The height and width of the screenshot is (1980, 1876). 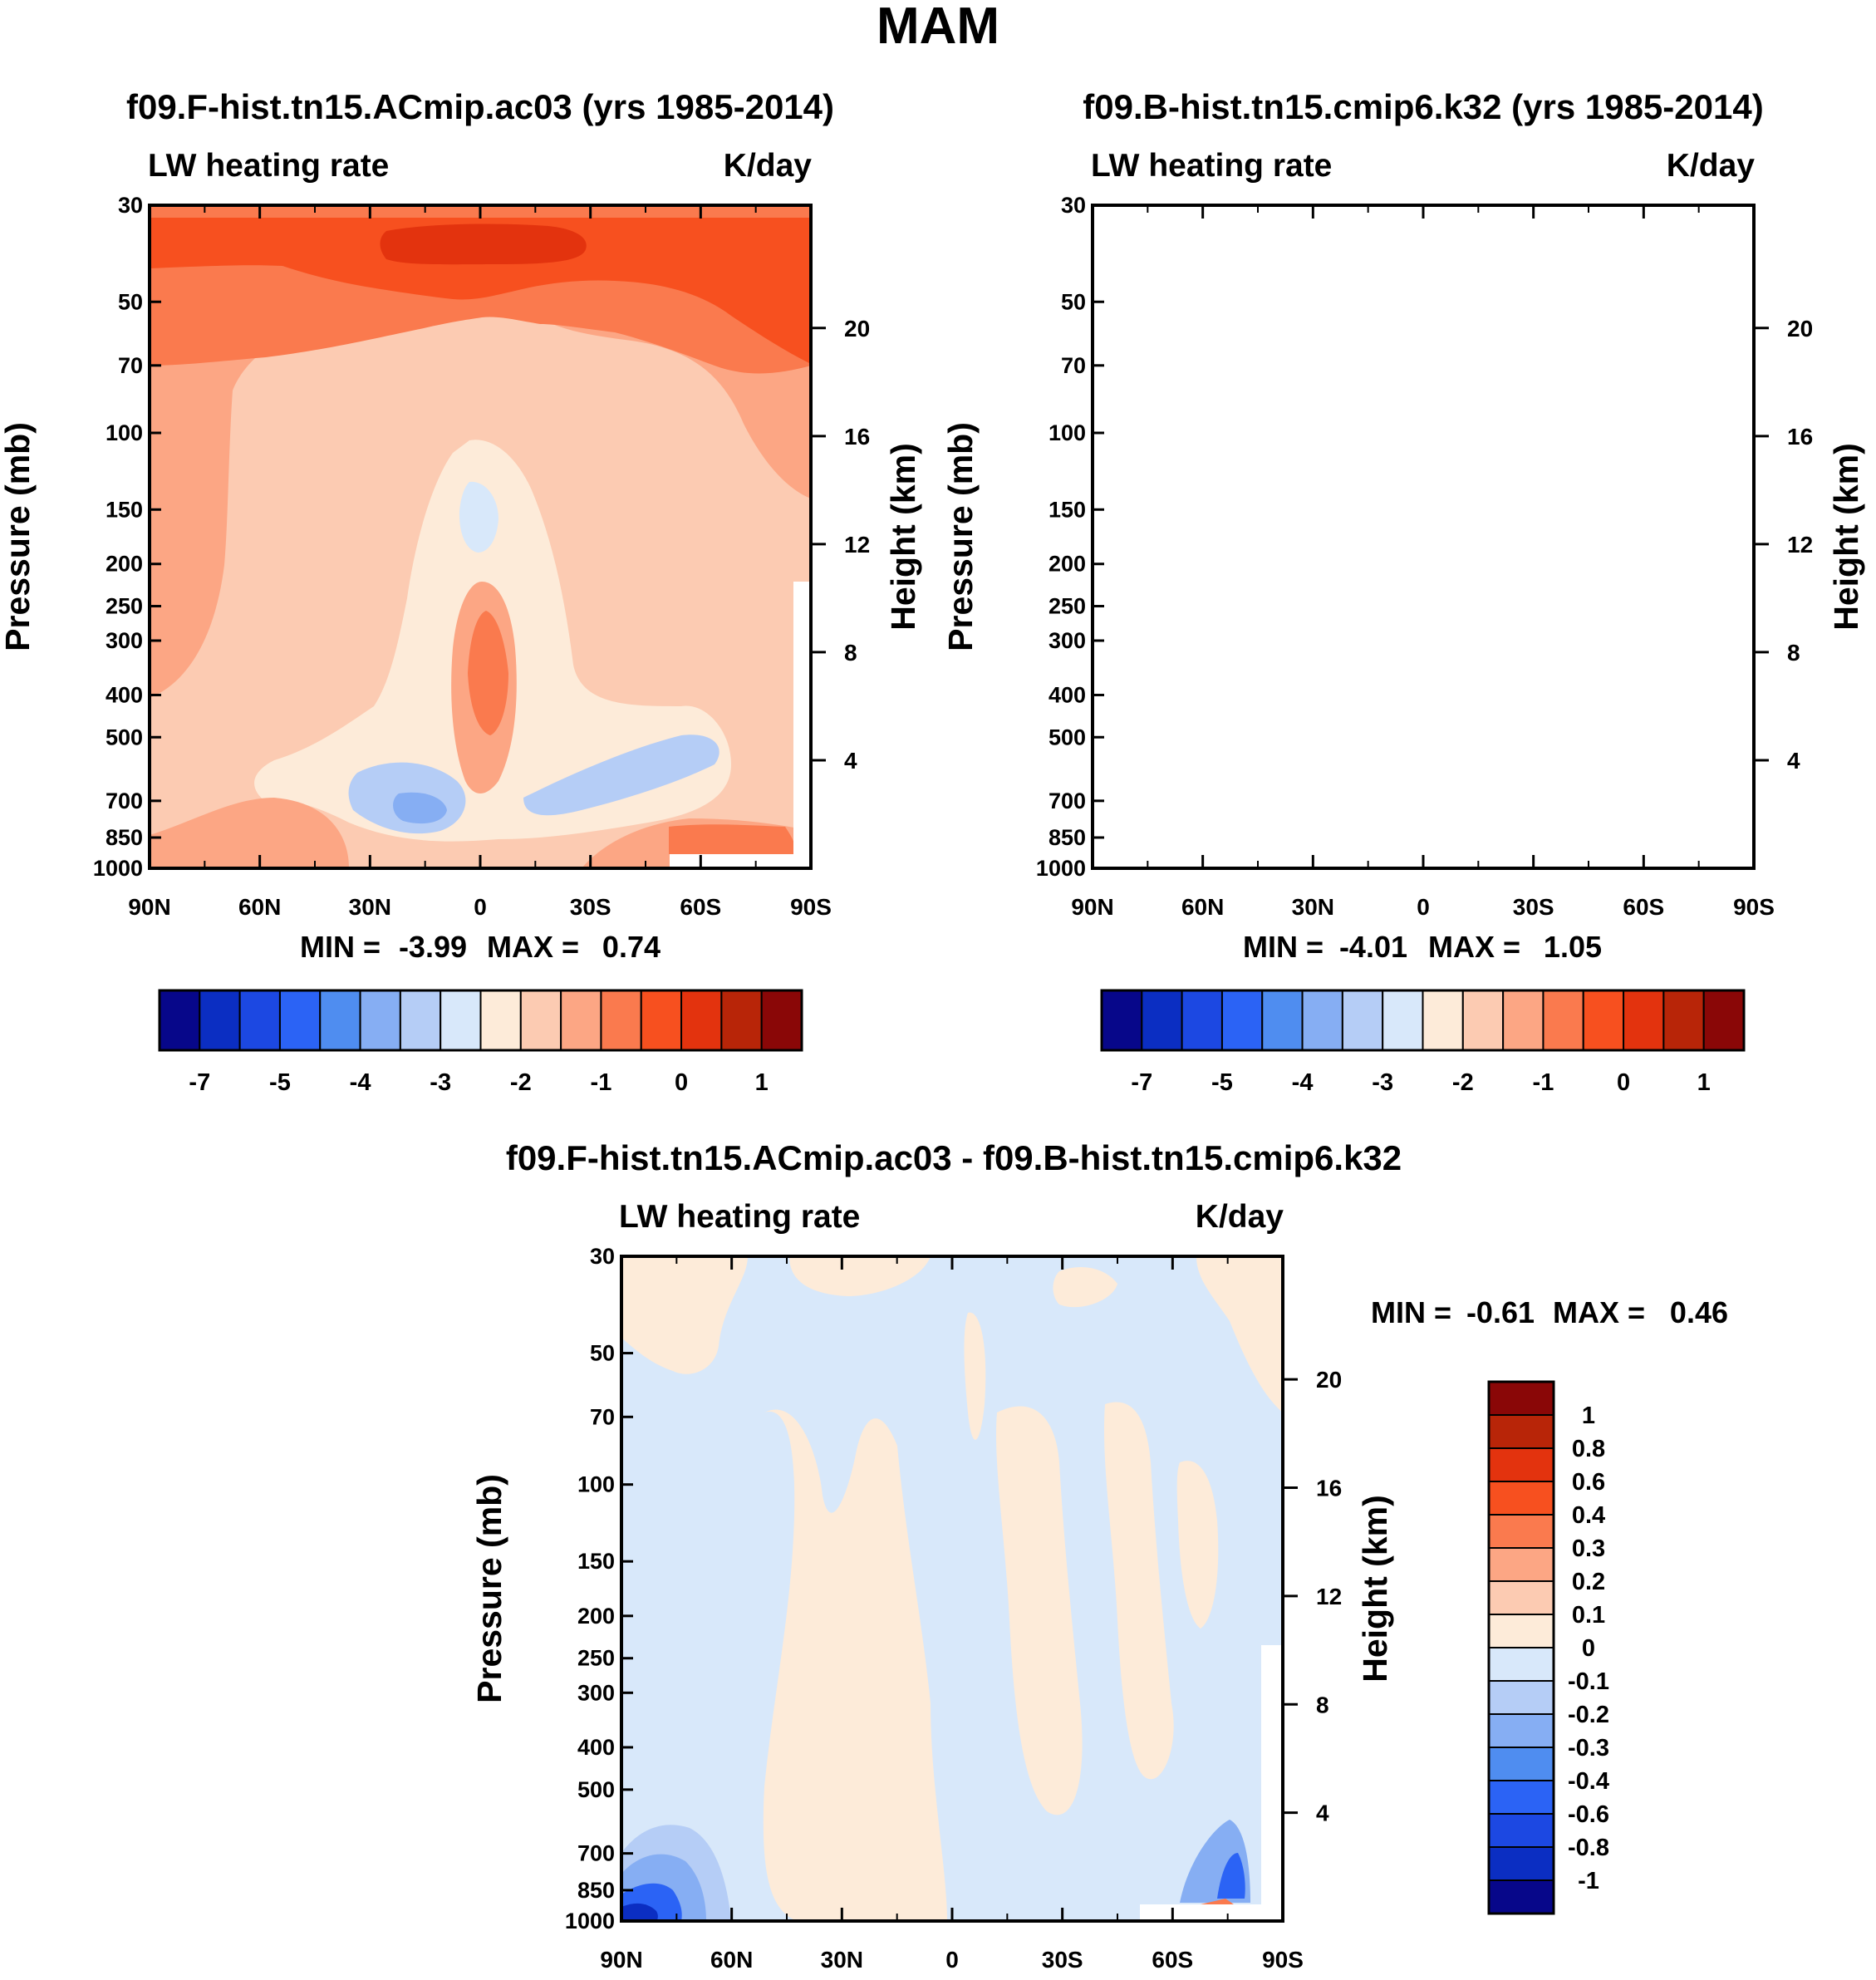 I want to click on panel-c-y2-tick-label: 20, so click(x=1329, y=1380).